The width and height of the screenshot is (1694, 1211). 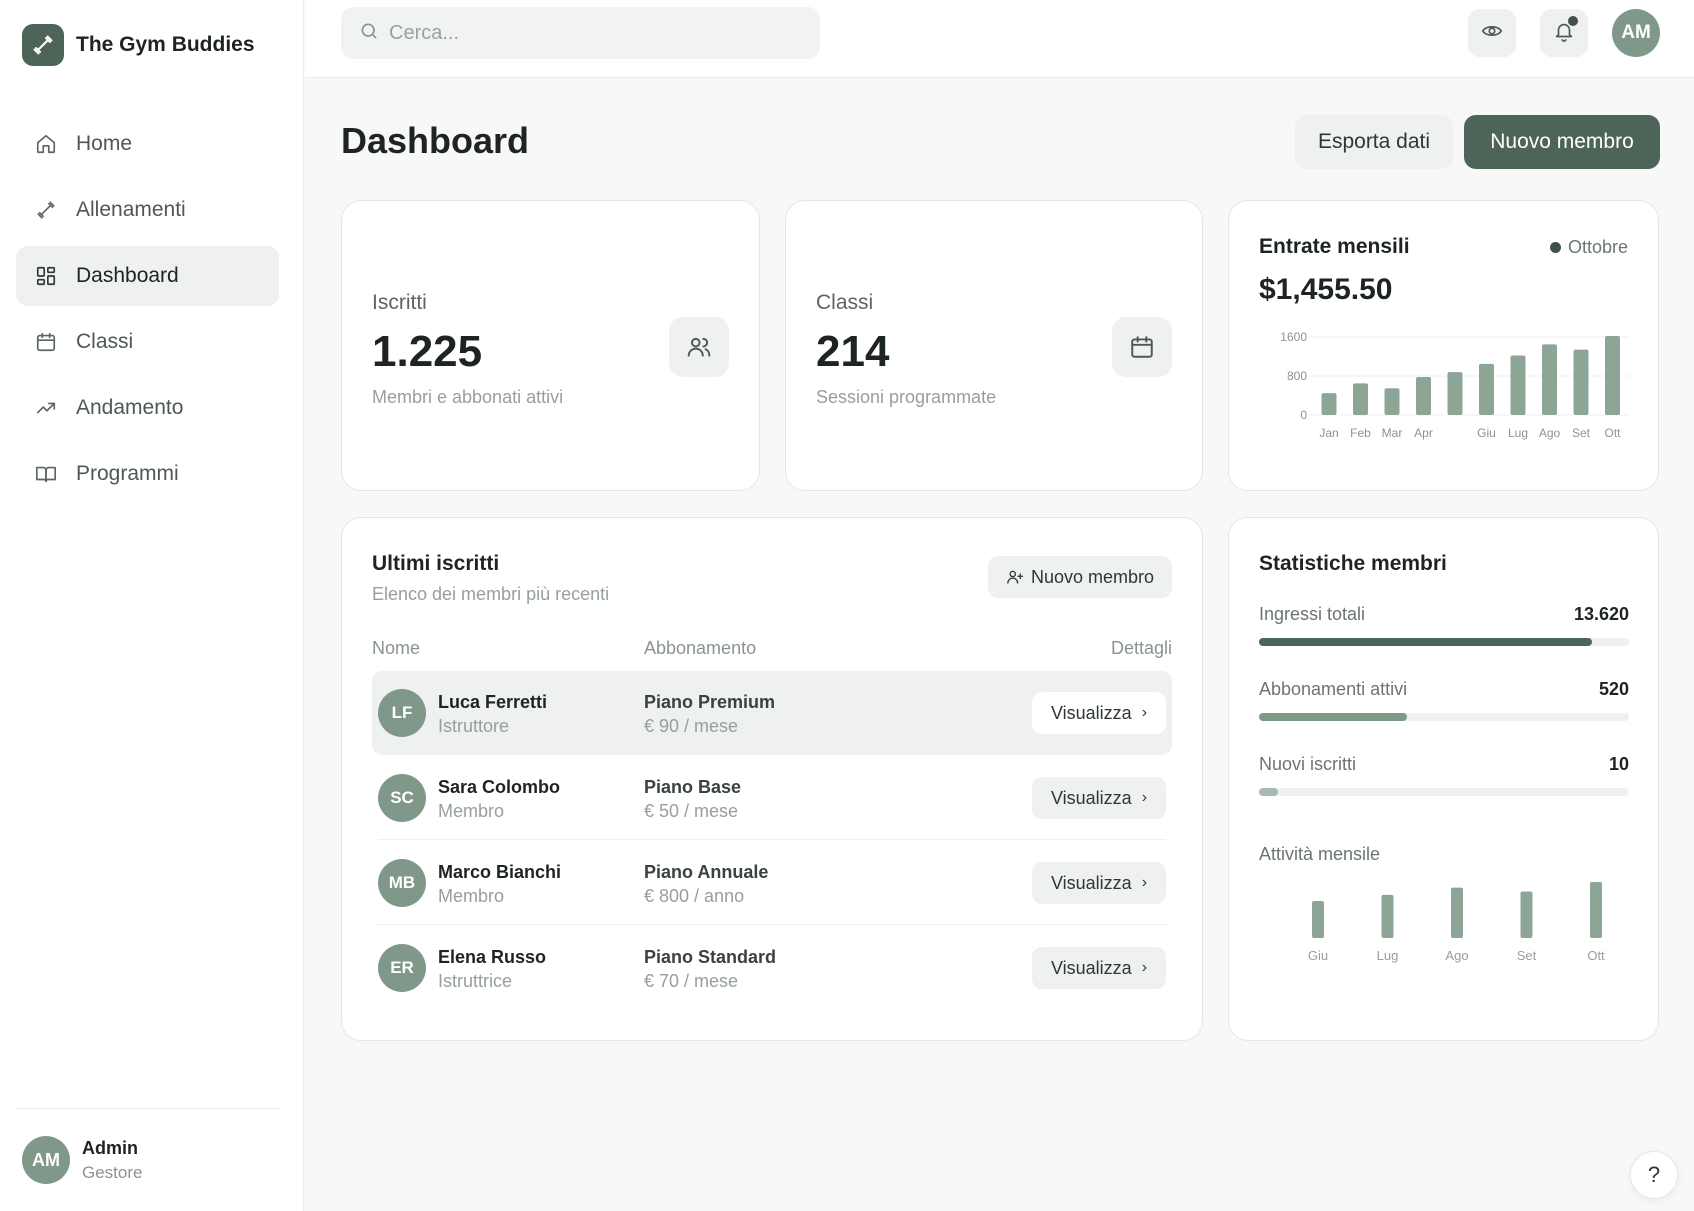 I want to click on member-plan: Piano Annuale, so click(x=706, y=872).